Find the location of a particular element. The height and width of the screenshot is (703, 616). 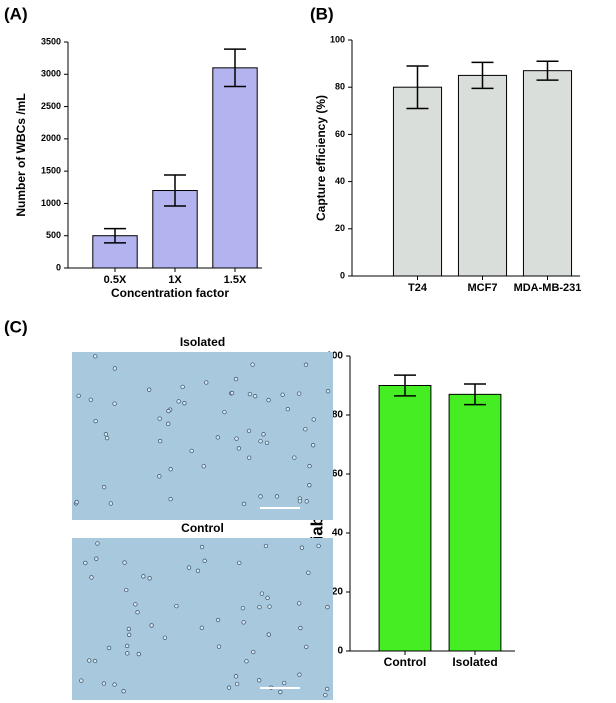

x-axis-label: Concentration factor is located at coordinates (170, 293).